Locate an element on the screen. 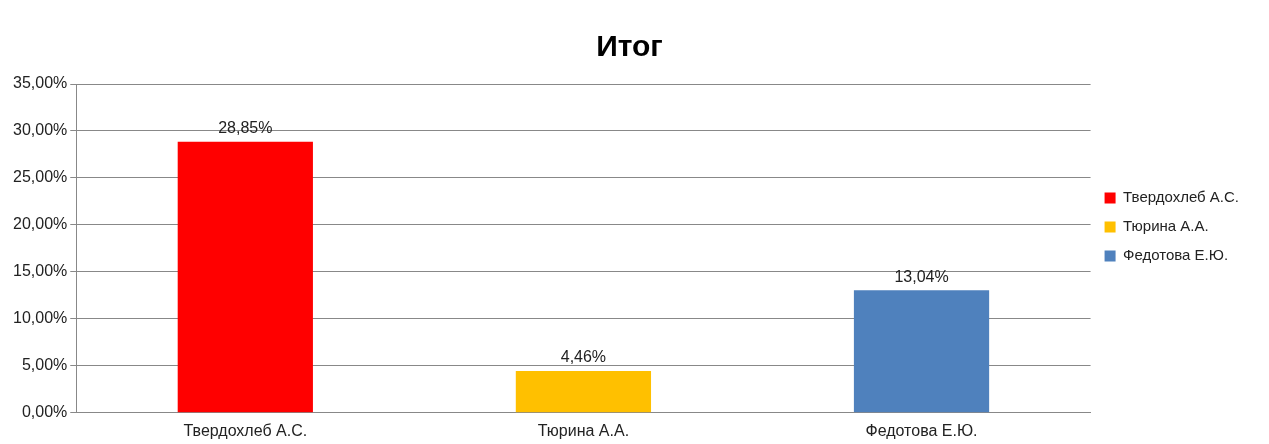 The width and height of the screenshot is (1269, 444). x-tick-label: Федотова Е.Ю. is located at coordinates (921, 430).